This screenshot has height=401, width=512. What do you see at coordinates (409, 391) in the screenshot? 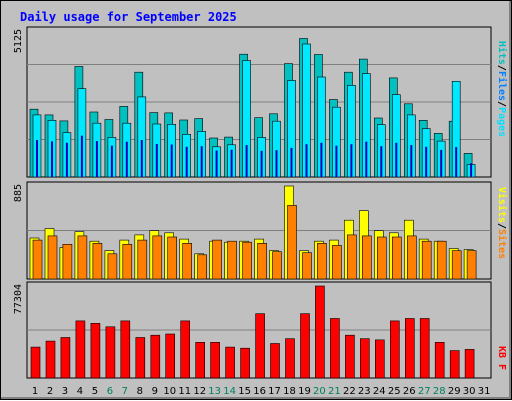
I see `day-label-26: 26` at bounding box center [409, 391].